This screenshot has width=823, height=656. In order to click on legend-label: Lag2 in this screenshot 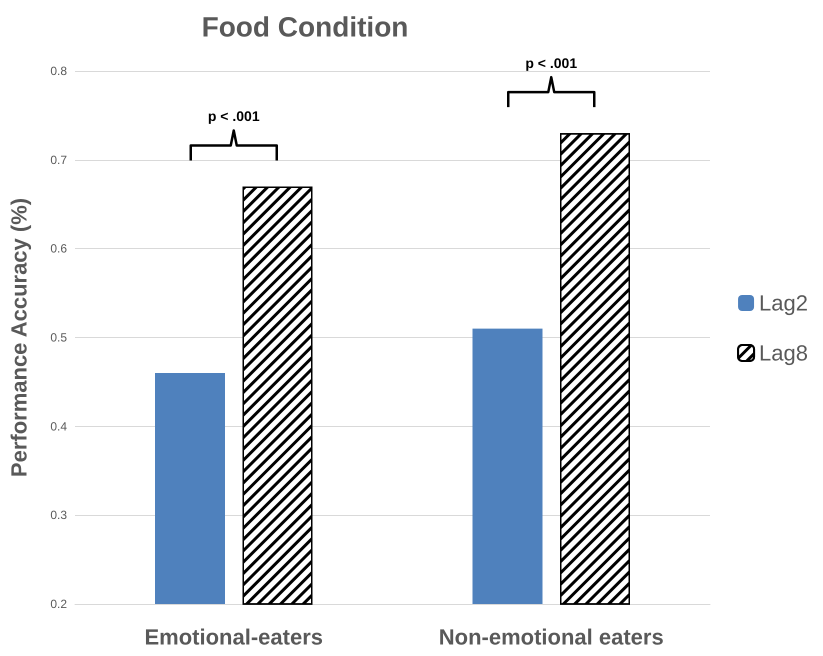, I will do `click(783, 303)`.